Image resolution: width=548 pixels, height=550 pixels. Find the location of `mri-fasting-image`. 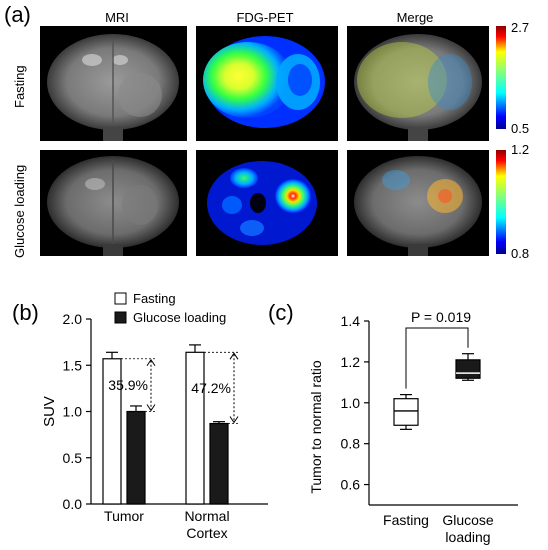

mri-fasting-image is located at coordinates (113, 83).